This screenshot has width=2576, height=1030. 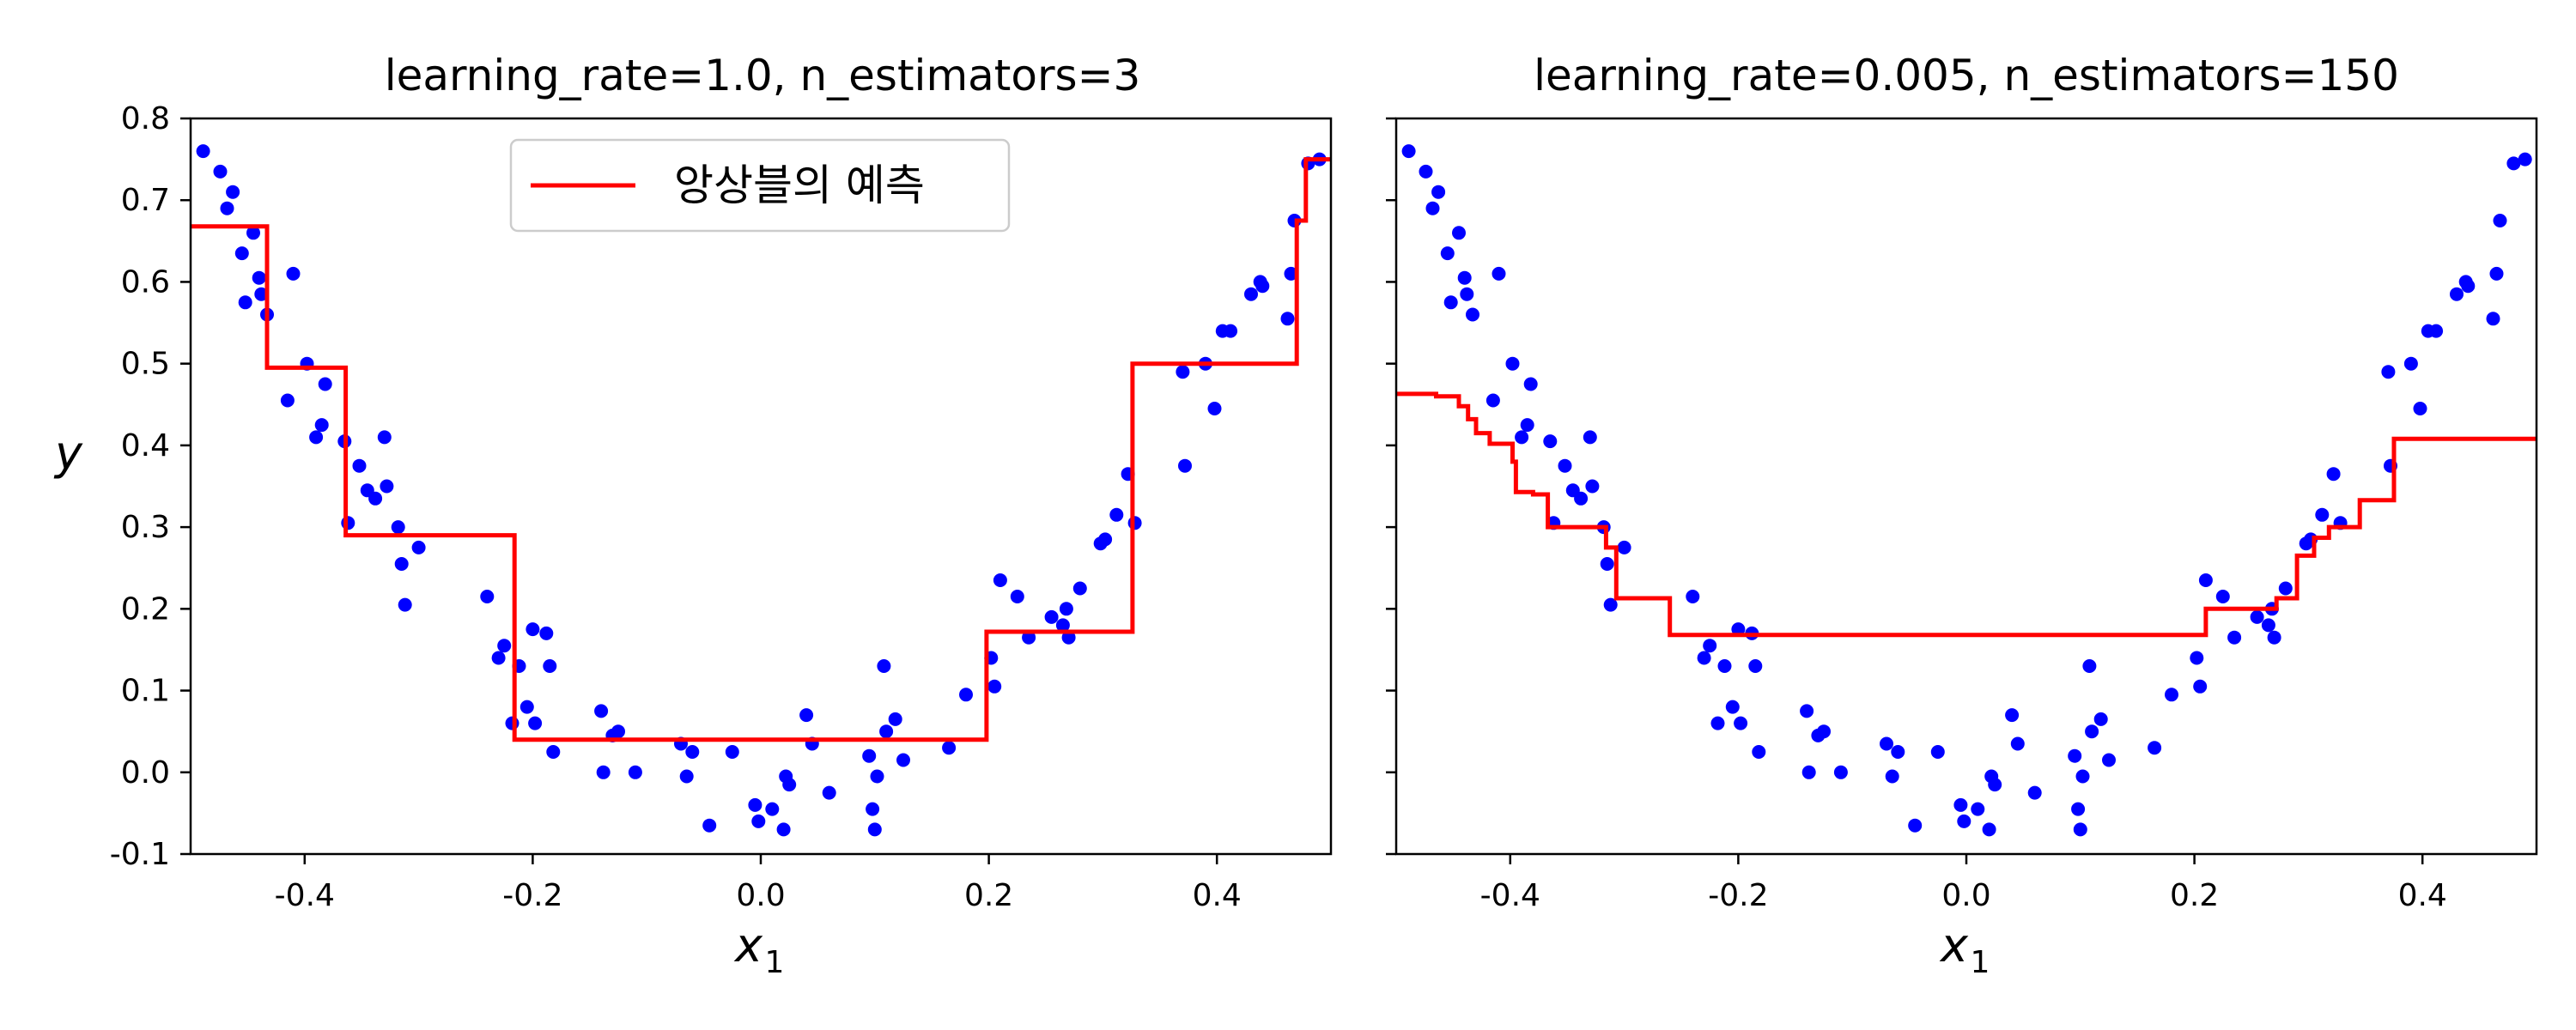 I want to click on y-axis-label: y, so click(x=68, y=454).